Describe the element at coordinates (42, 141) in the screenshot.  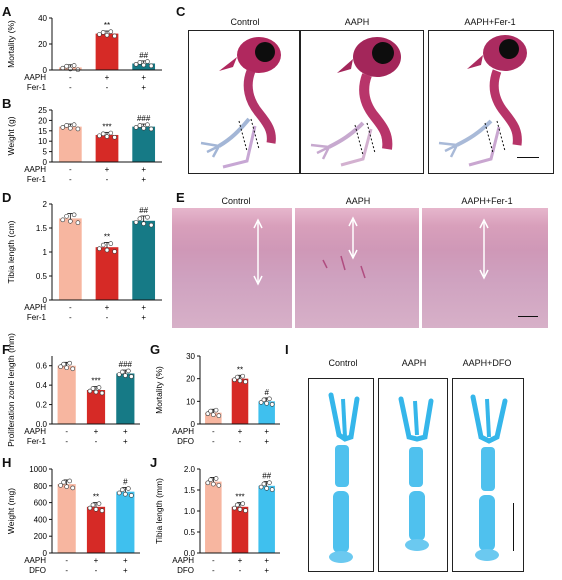
I see `y-tick-label: 10` at that location.